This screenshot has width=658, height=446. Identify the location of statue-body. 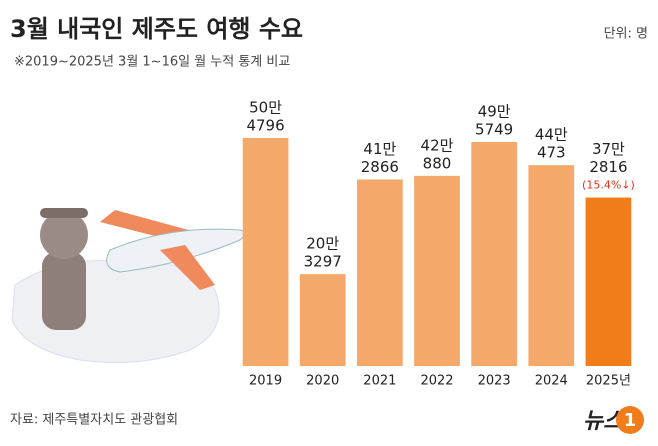
(64, 291).